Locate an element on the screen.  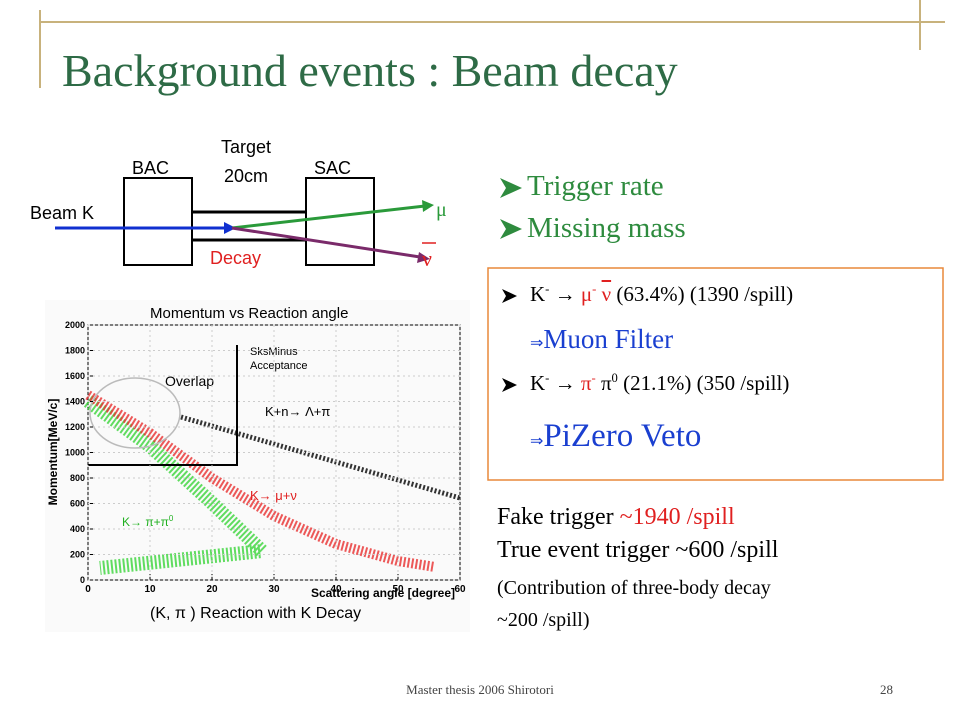
decay-result: ⇒Muon Filter is located at coordinates (601, 339).